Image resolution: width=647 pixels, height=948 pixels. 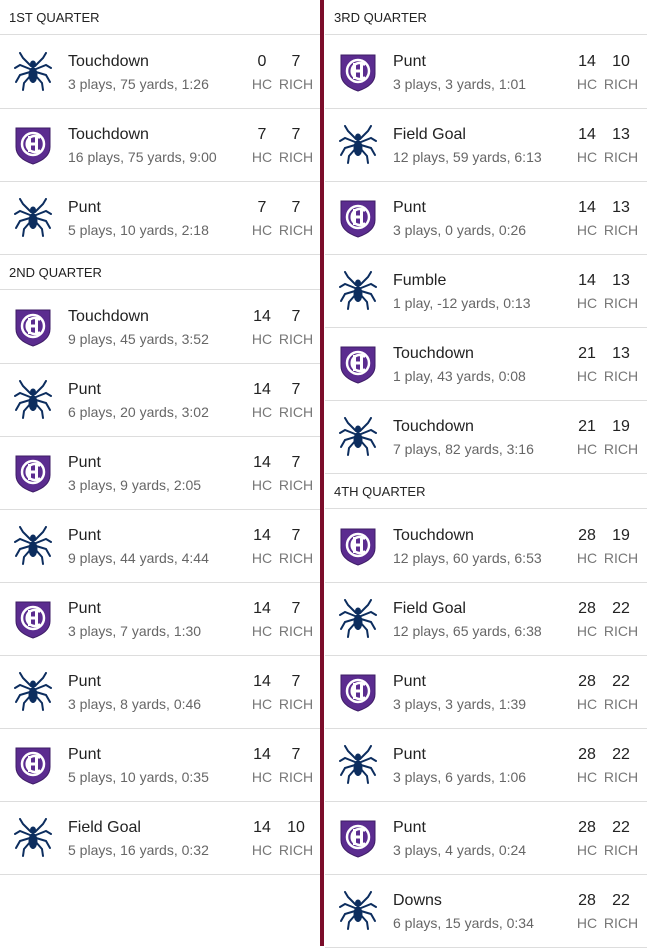 What do you see at coordinates (161, 17) in the screenshot?
I see `quarter-header: 1ST QUARTER` at bounding box center [161, 17].